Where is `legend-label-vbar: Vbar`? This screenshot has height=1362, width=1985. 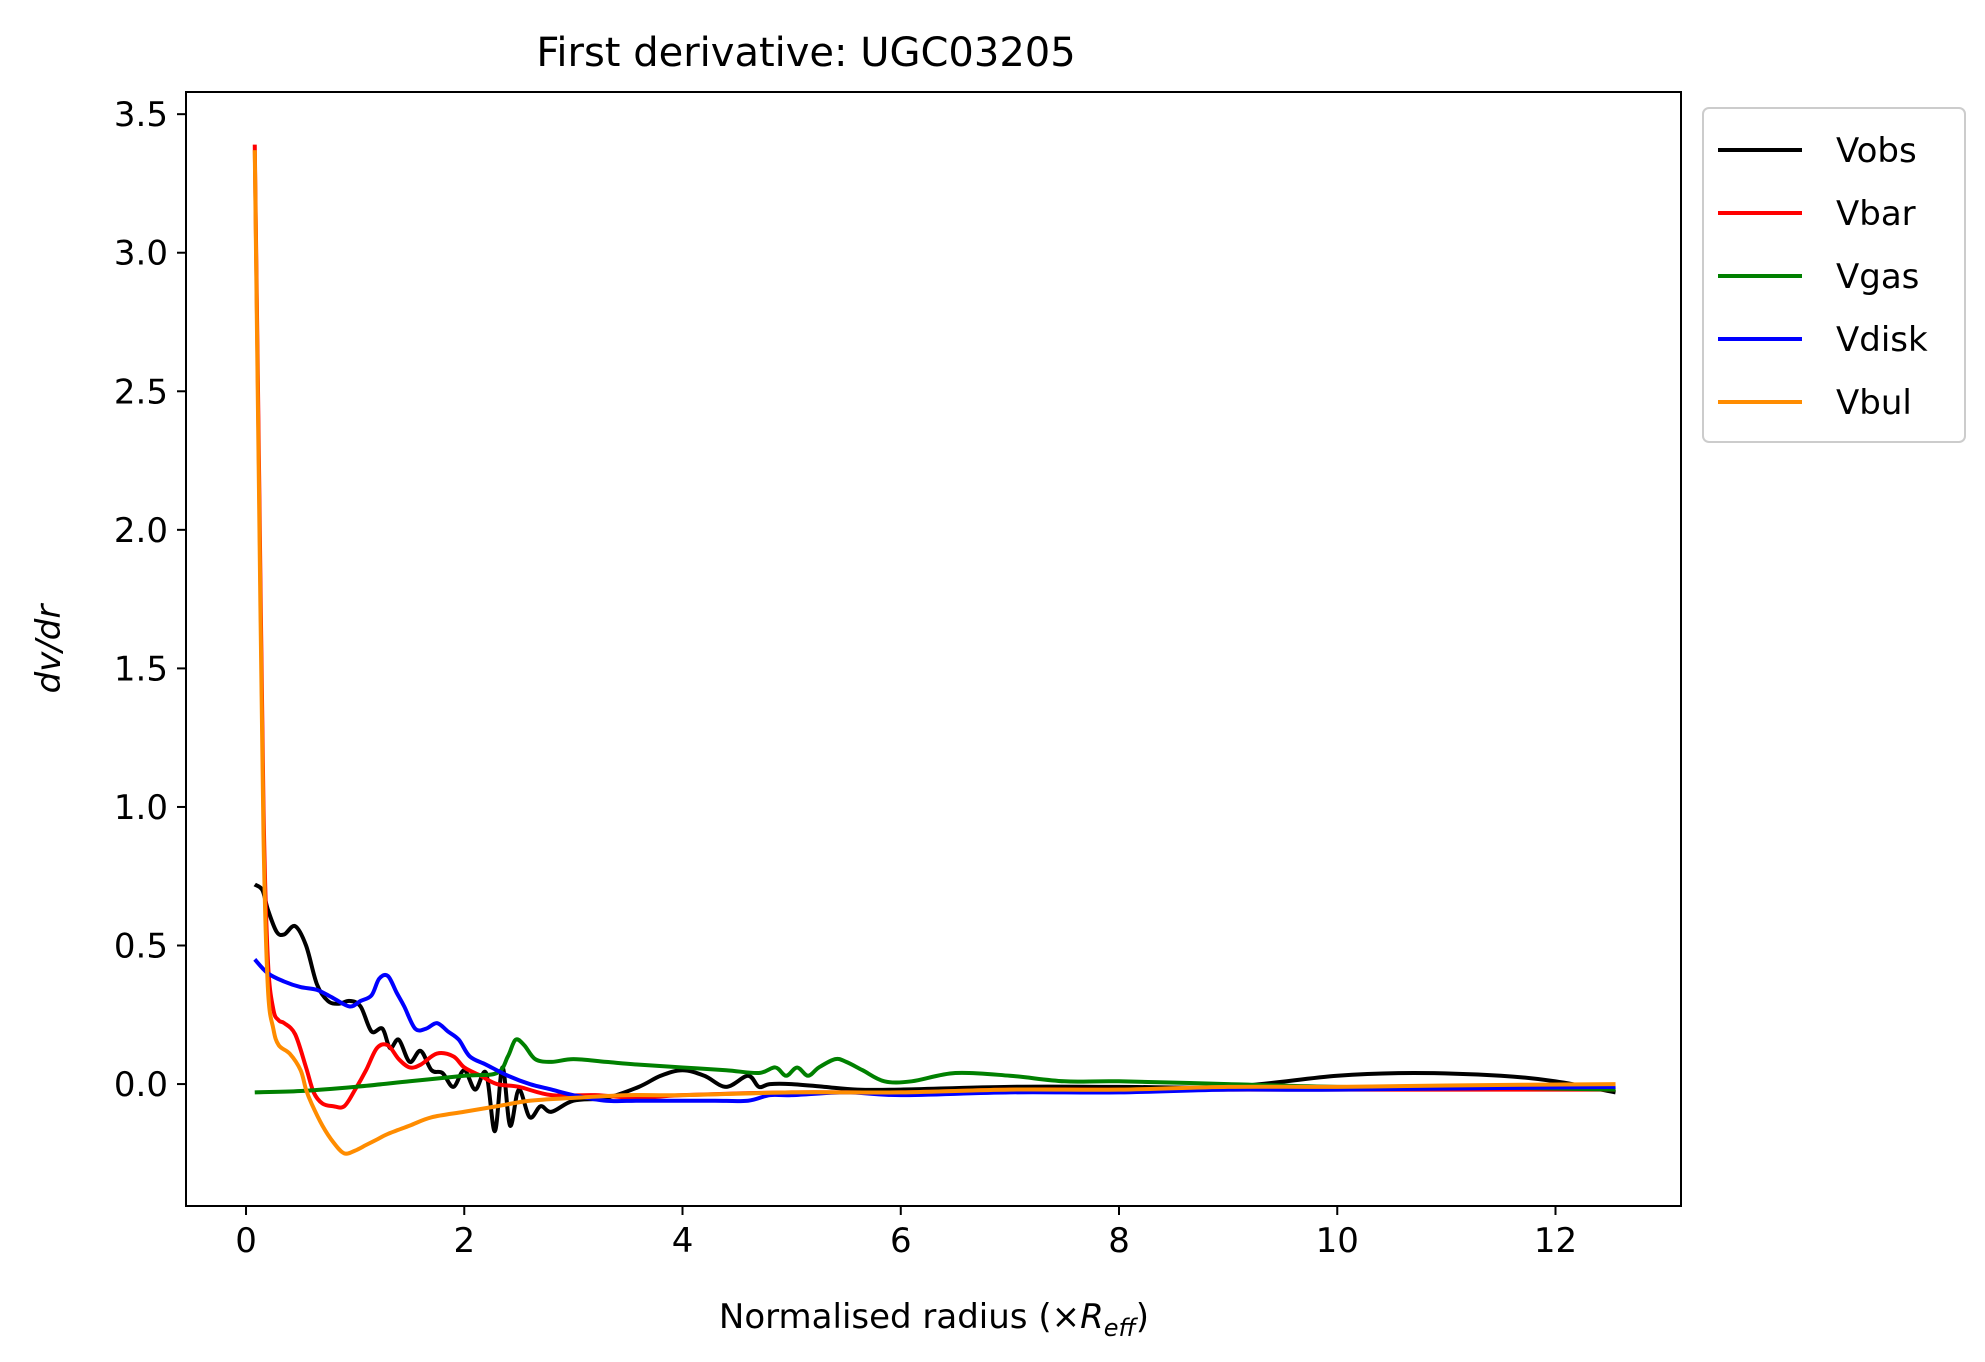
legend-label-vbar: Vbar is located at coordinates (1876, 214).